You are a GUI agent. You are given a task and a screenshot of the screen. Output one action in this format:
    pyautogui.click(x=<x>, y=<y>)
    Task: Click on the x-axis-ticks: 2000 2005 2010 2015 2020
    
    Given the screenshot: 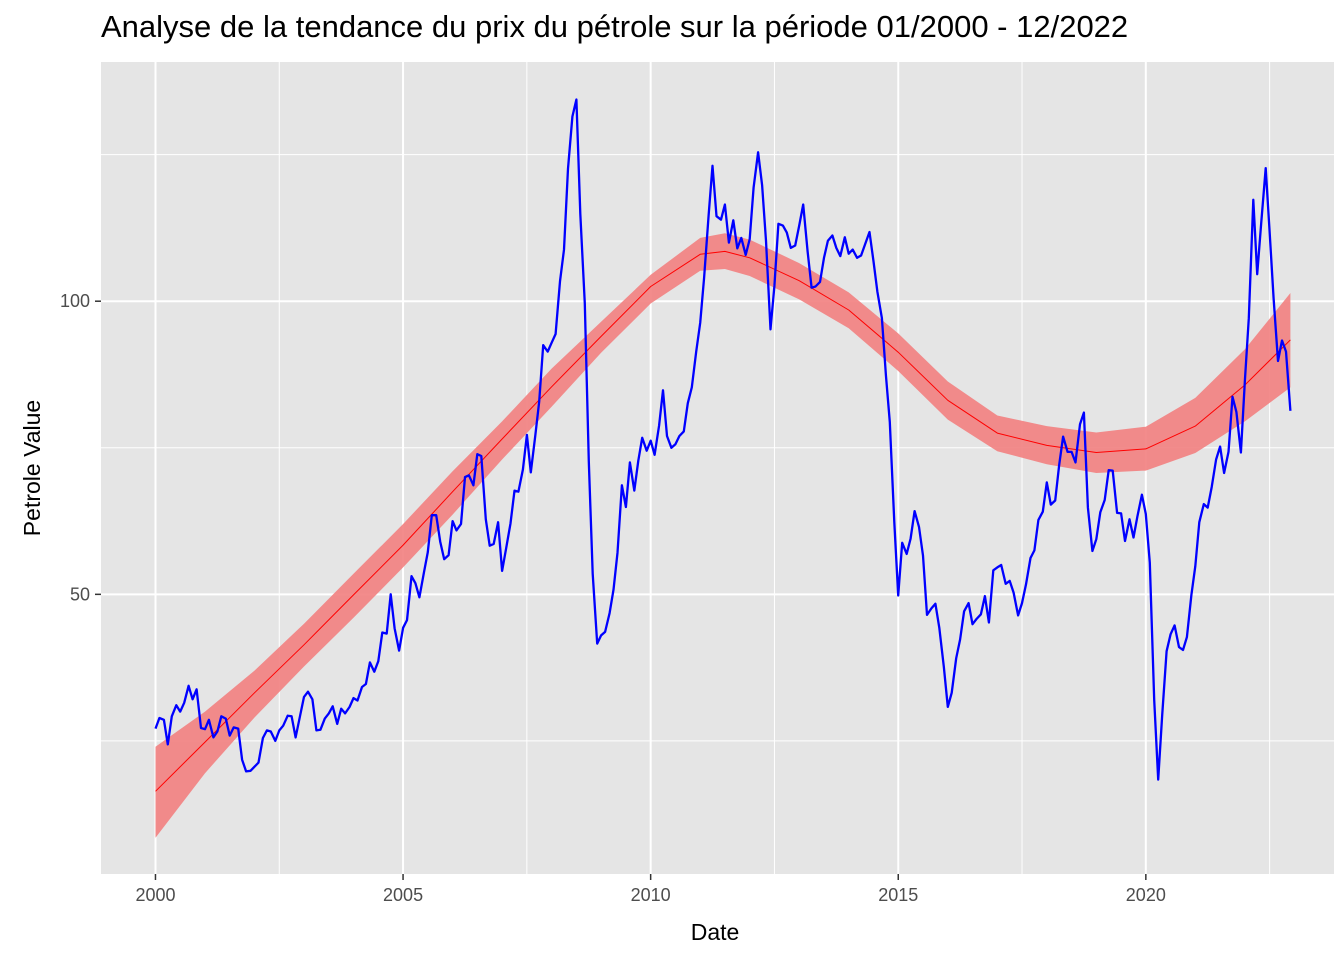 What is the action you would take?
    pyautogui.click(x=650, y=889)
    